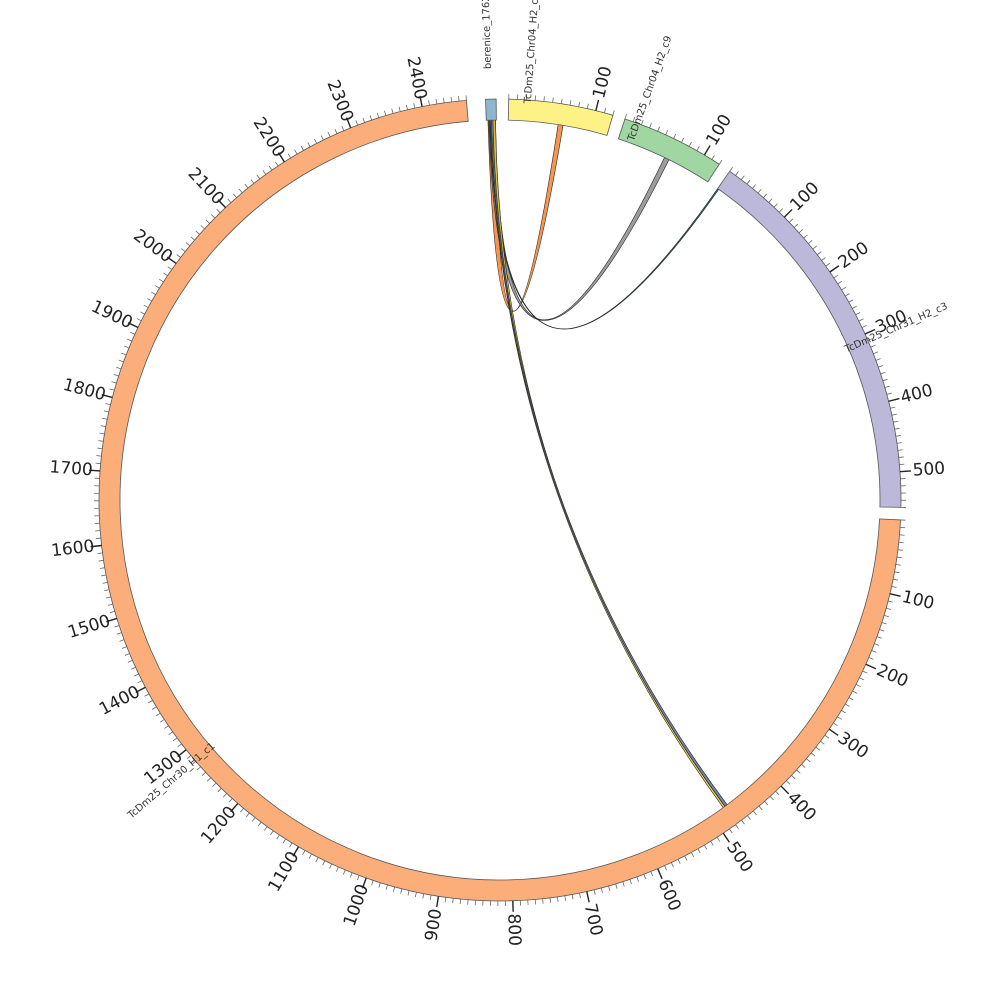 This screenshot has width=1000, height=1000. I want to click on tick-label: 100, so click(602, 82).